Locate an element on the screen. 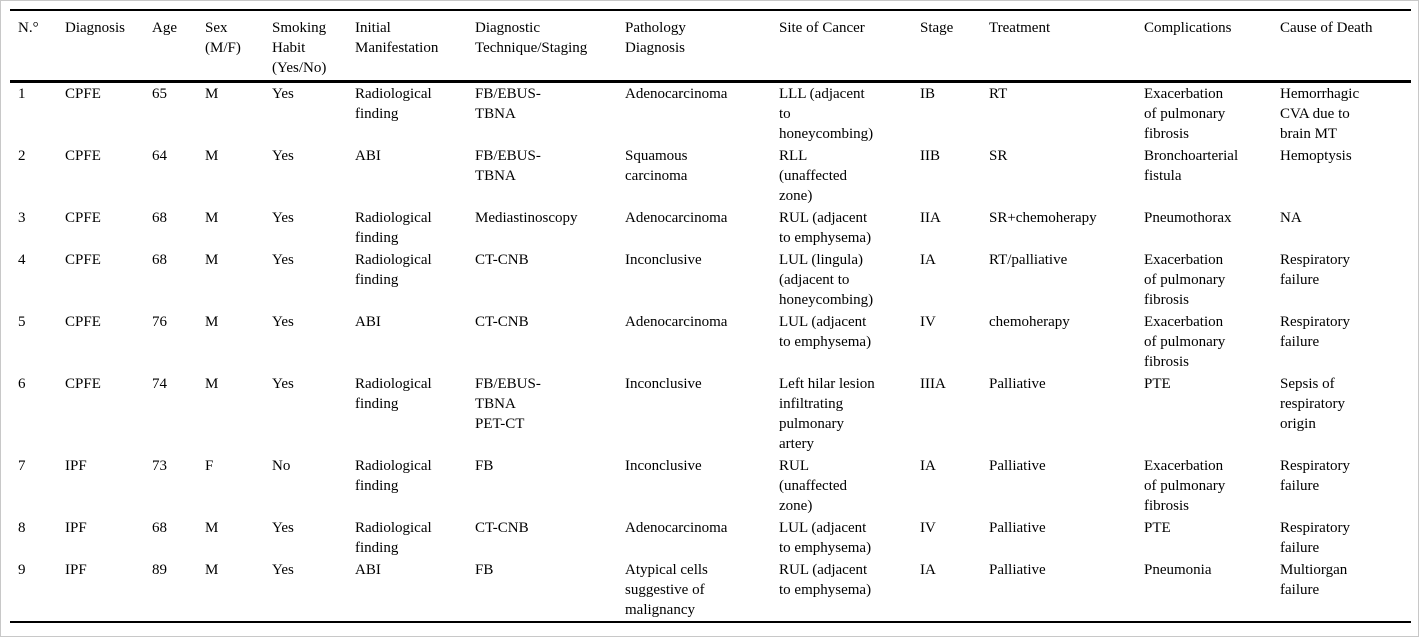  cell-cause_of_death: NA is located at coordinates (1291, 218).